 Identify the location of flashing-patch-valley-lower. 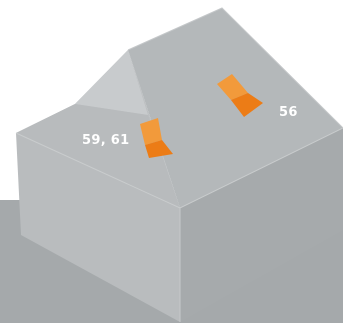
(159, 149).